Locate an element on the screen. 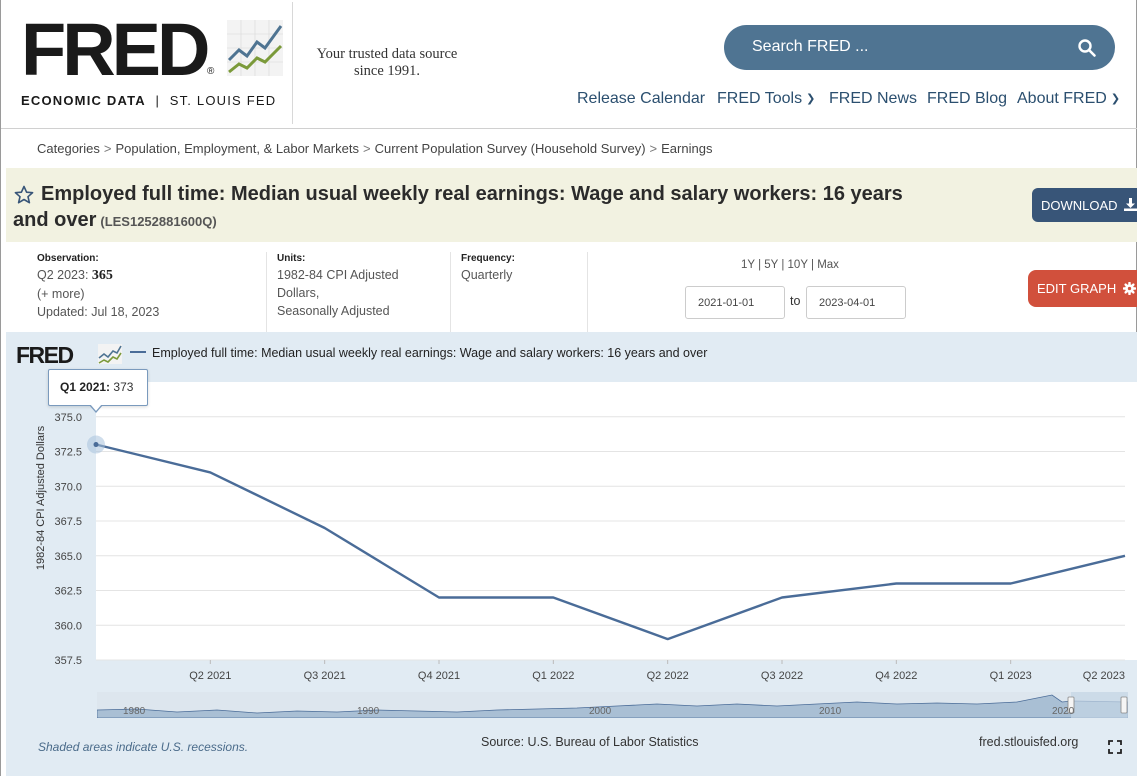 Image resolution: width=1137 pixels, height=776 pixels. tooltip-arrow-fill is located at coordinates (96, 407).